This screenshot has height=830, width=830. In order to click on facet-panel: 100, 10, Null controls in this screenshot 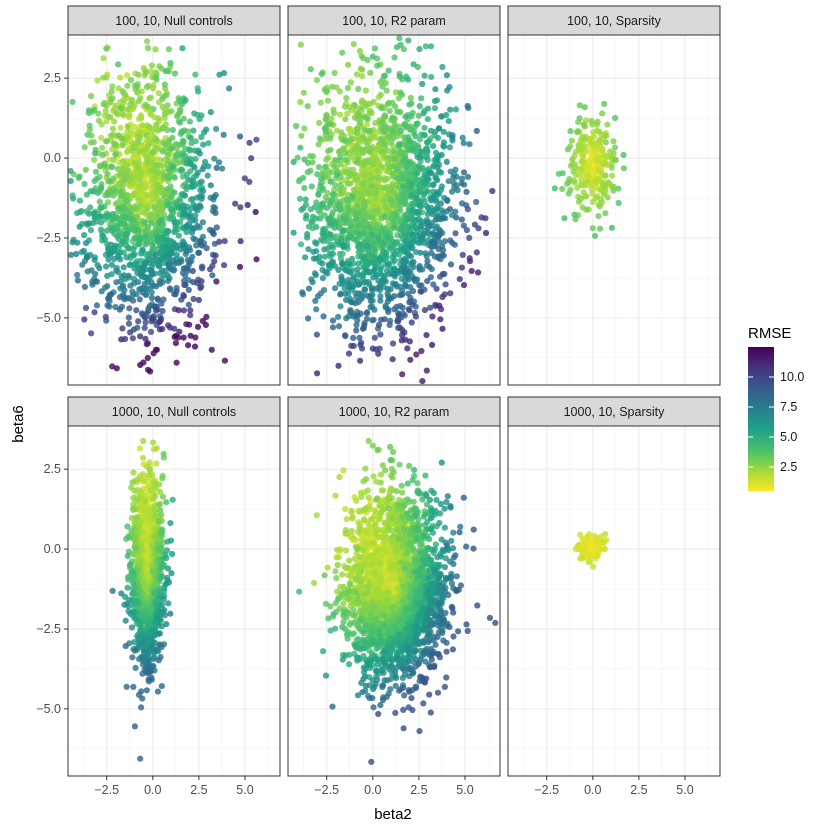, I will do `click(174, 195)`.